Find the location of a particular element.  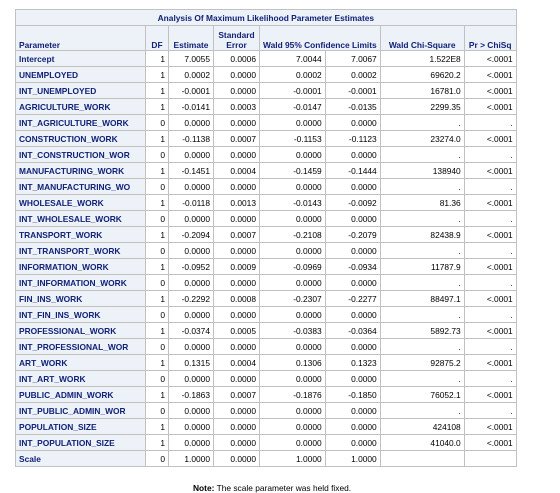

cell-parameter: Scale is located at coordinates (80, 458).